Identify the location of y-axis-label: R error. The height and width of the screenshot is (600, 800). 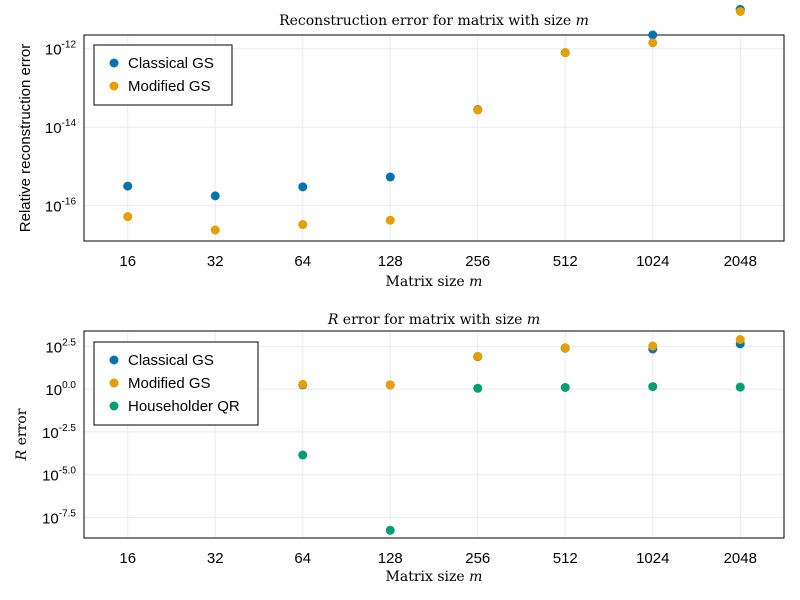
(22, 434).